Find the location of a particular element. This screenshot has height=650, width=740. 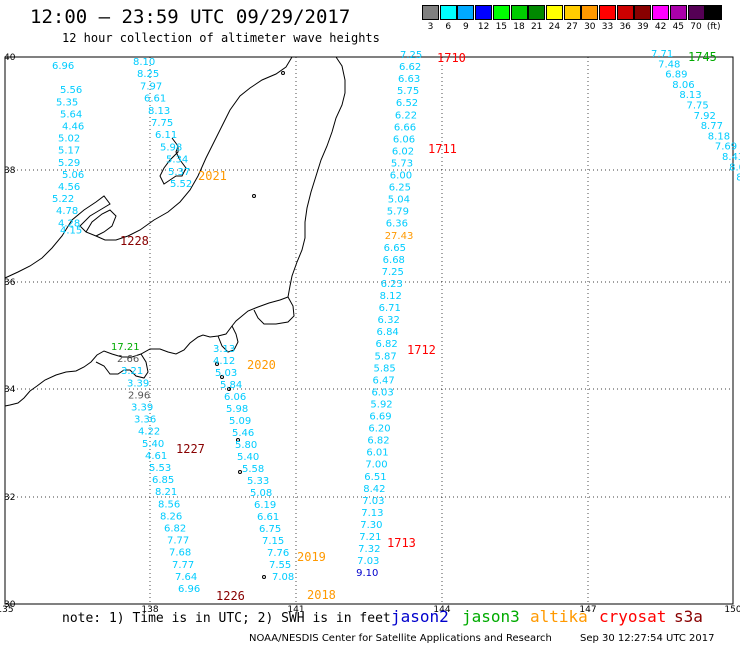

wave-height-value: 6.32 is located at coordinates (389, 320).